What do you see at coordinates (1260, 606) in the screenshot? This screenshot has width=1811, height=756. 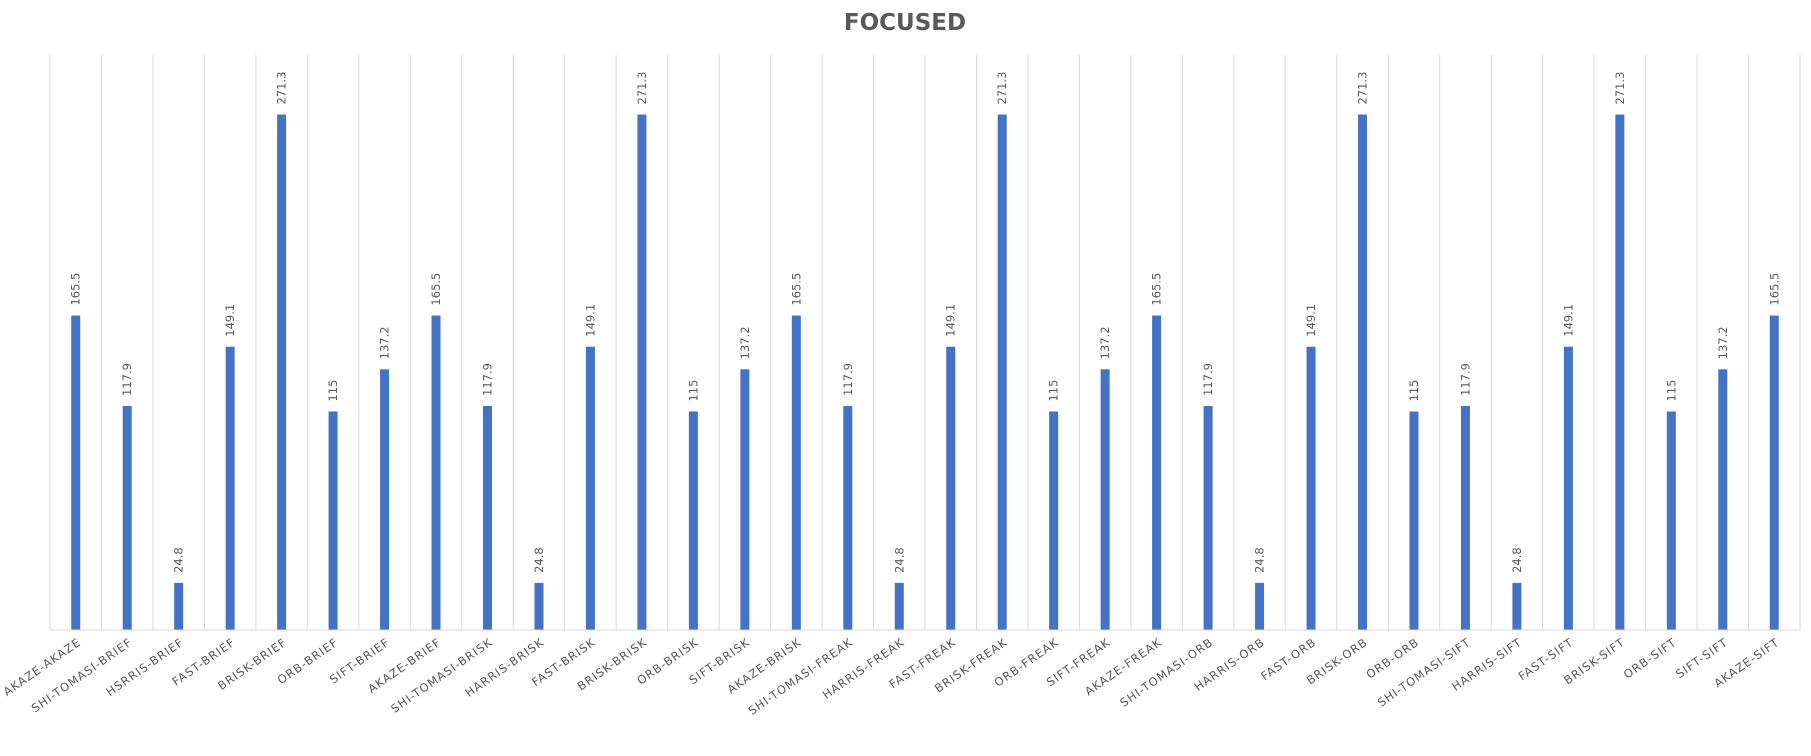 I see `bar-harris-orb` at bounding box center [1260, 606].